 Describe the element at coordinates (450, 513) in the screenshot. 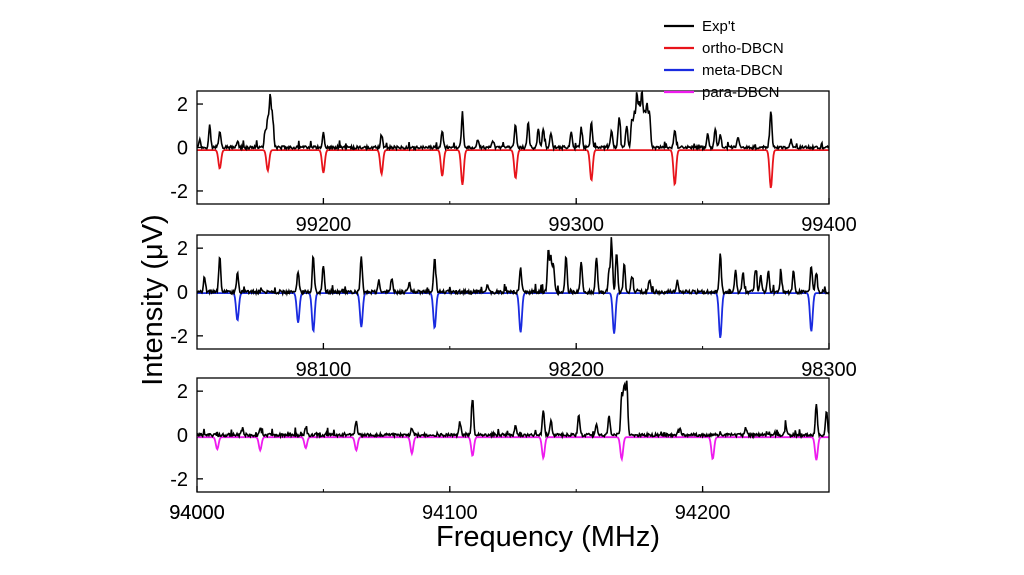

I see `x-tick-label: 94100` at that location.